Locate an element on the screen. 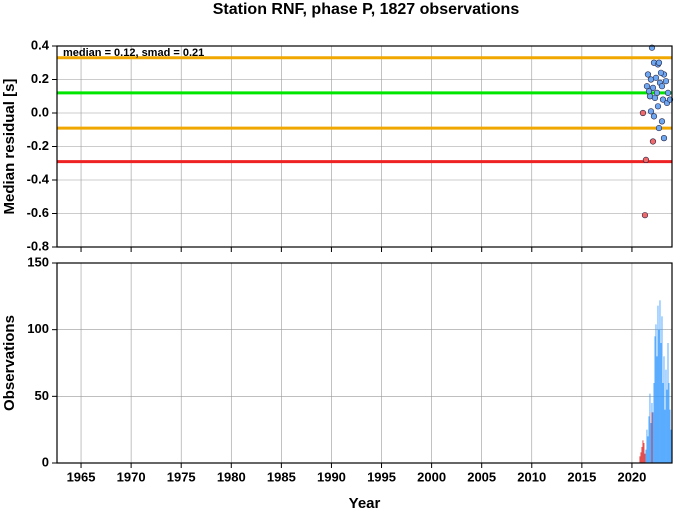 The width and height of the screenshot is (678, 511). x-tick-label: 1980 is located at coordinates (231, 476).